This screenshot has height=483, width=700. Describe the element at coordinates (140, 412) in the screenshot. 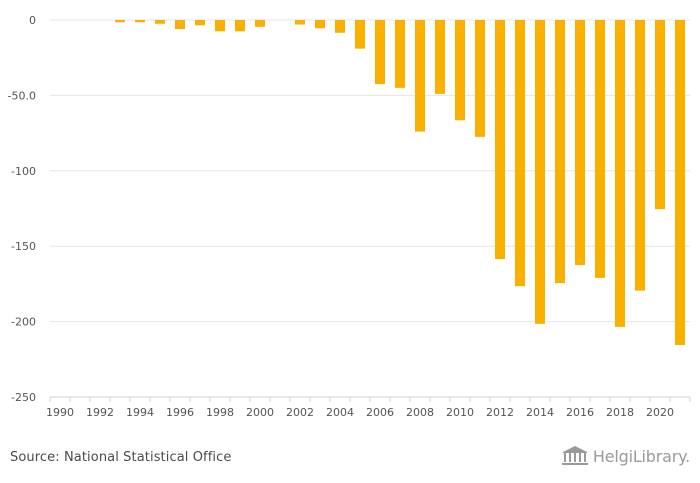

I see `x-tick-label: 1994` at that location.